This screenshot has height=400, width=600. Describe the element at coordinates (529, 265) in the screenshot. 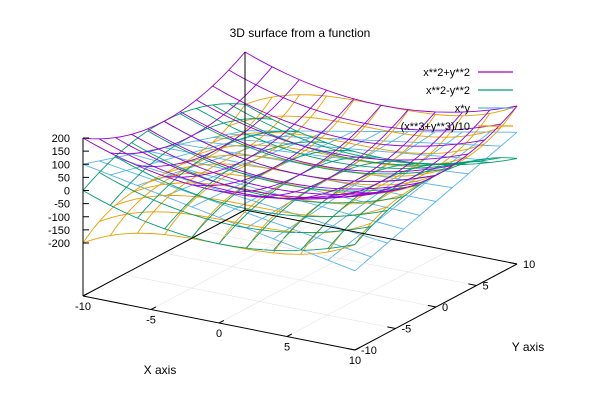

I see `y-tick-label: 10` at that location.